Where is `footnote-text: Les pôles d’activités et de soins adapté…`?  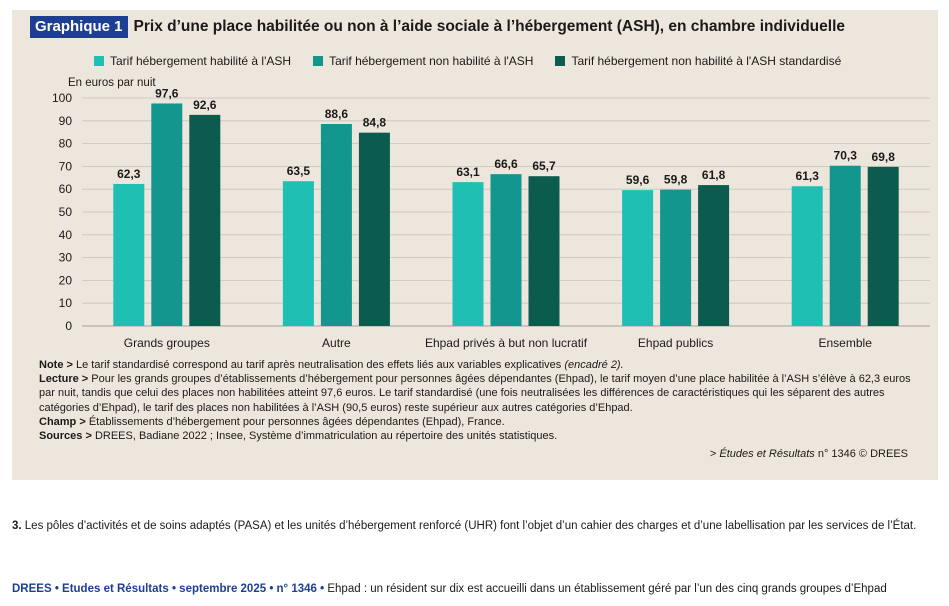
footnote-text: Les pôles d’activités et de soins adapté… is located at coordinates (469, 526).